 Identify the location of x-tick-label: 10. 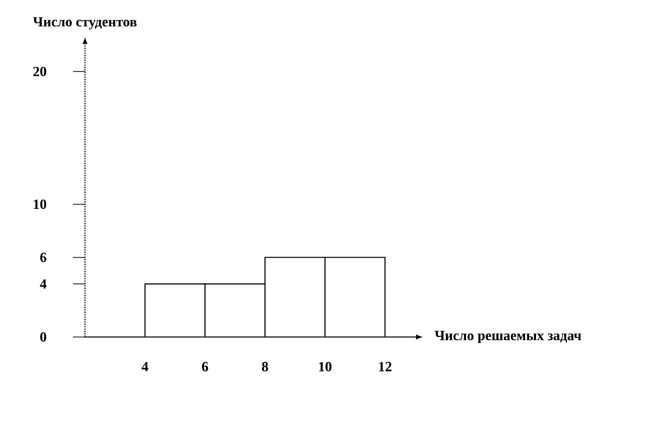
(325, 367).